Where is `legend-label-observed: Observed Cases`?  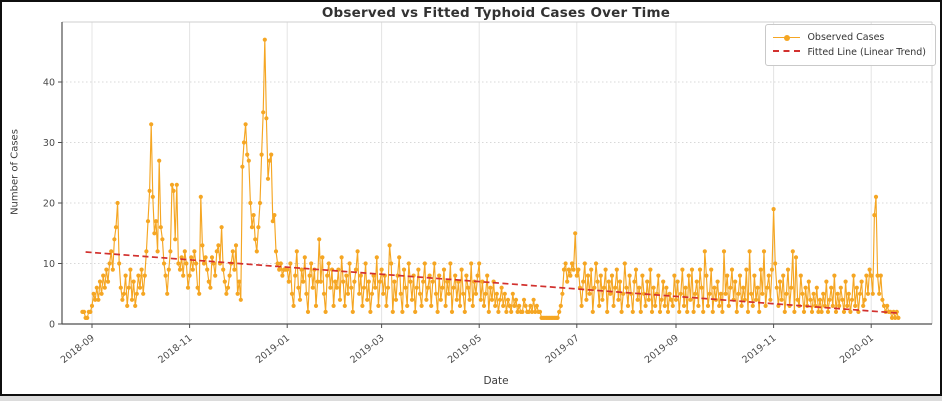
legend-label-observed: Observed Cases is located at coordinates (846, 37).